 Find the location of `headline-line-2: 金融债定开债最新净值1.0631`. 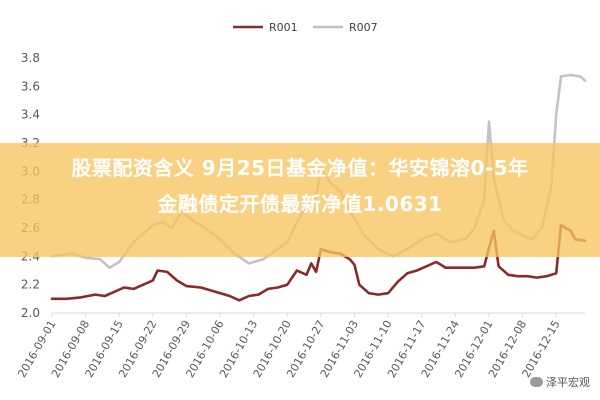

headline-line-2: 金融债定开债最新净值1.0631 is located at coordinates (300, 204).